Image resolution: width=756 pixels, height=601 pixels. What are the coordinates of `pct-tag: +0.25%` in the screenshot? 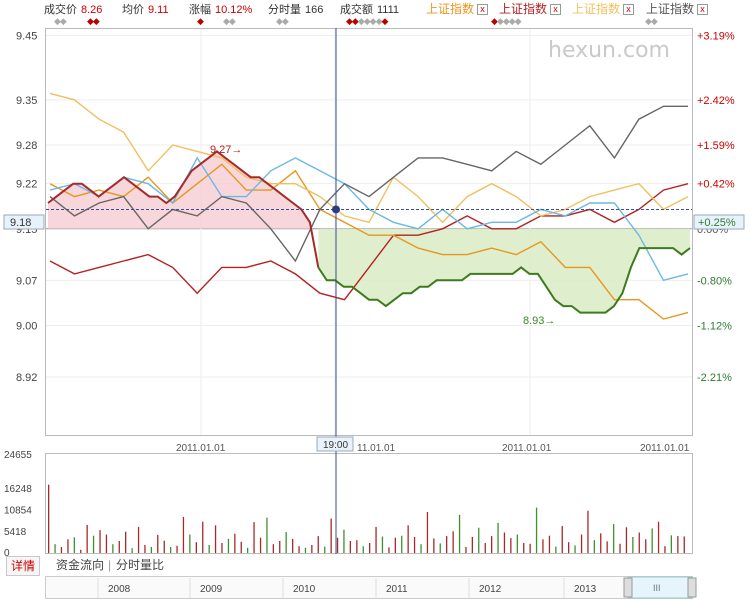 It's located at (717, 223).